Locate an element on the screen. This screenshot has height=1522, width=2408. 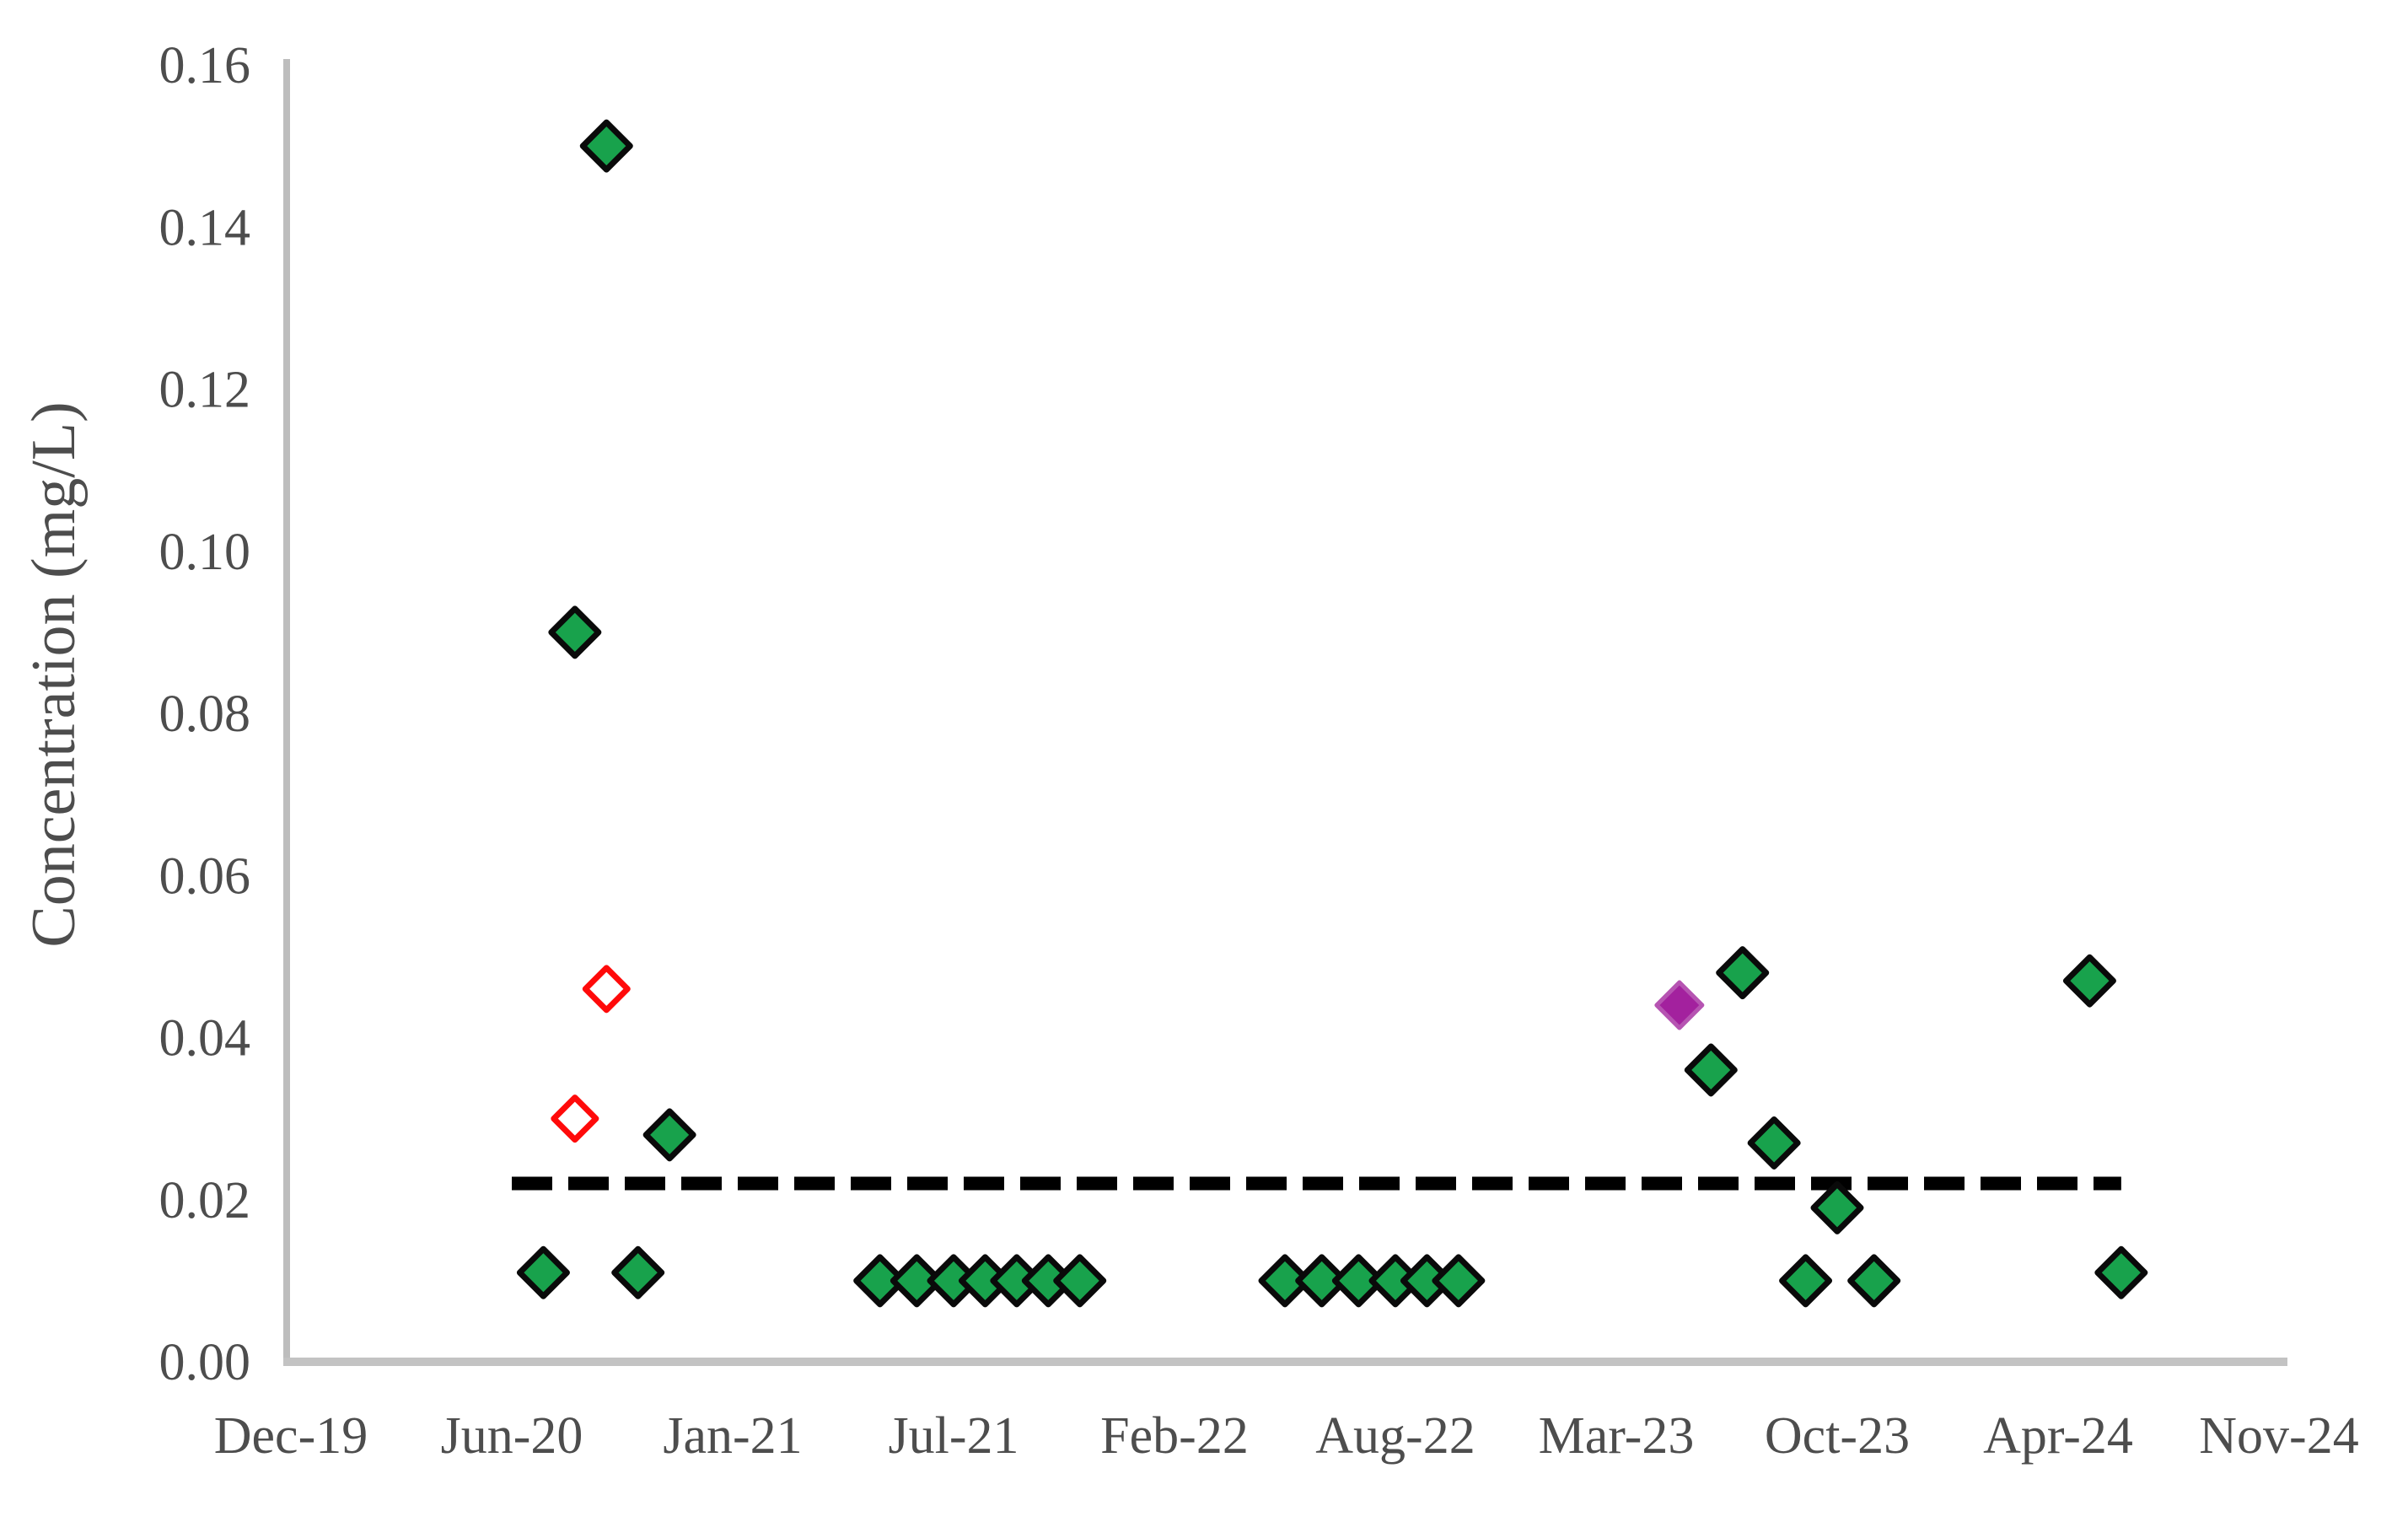
x-tick-label: Dec-19 is located at coordinates (291, 1436).